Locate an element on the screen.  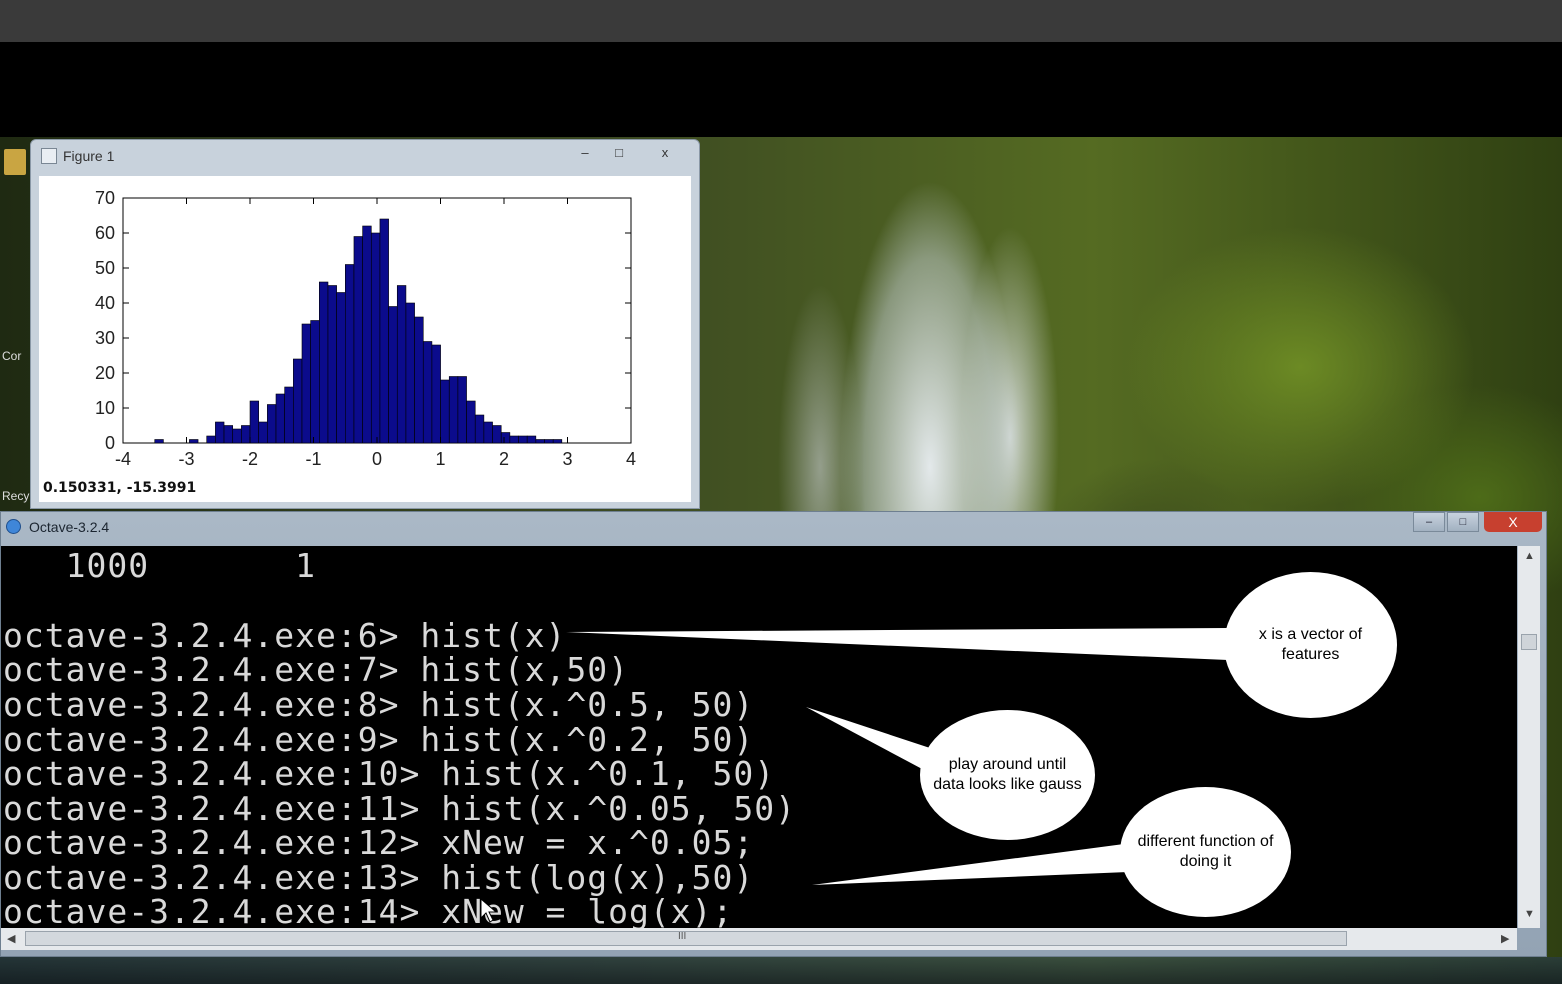
x-tick-label: 4 is located at coordinates (631, 459).